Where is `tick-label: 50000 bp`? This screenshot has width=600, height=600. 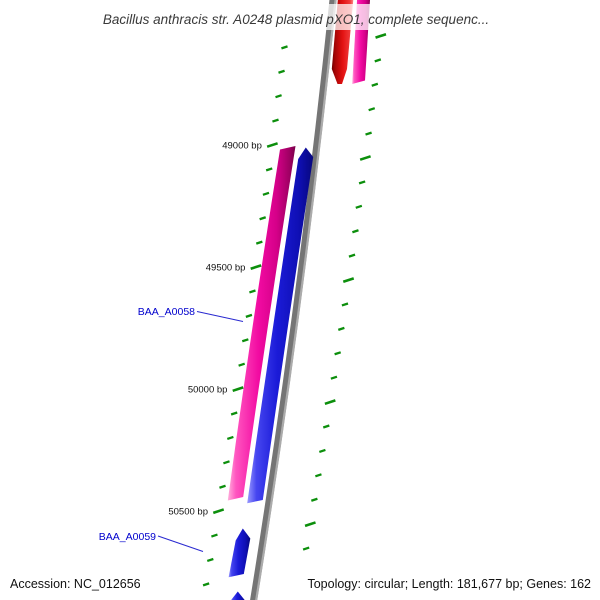
tick-label: 50000 bp is located at coordinates (208, 390).